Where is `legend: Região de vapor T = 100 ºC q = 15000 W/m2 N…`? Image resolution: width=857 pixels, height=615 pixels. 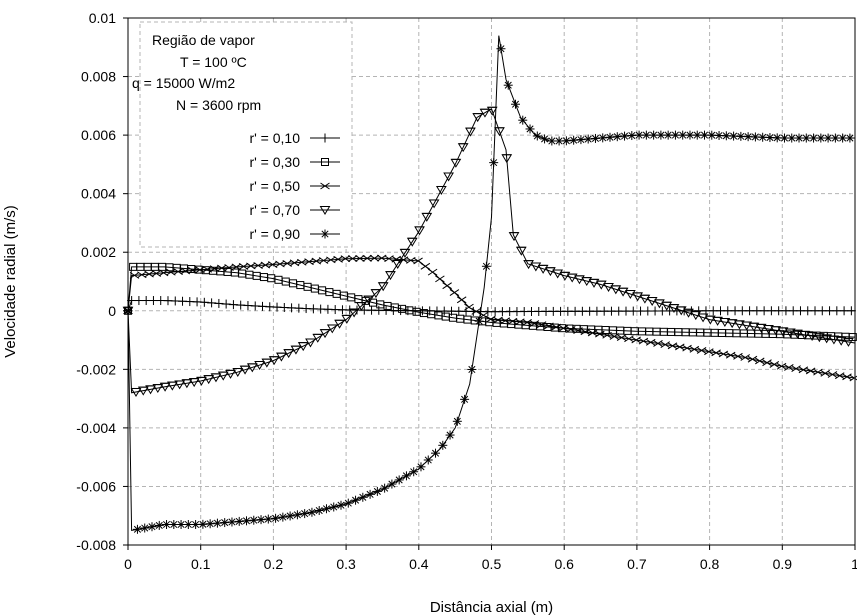 legend: Região de vapor T = 100 ºC q = 15000 W/m2 N… is located at coordinates (242, 134).